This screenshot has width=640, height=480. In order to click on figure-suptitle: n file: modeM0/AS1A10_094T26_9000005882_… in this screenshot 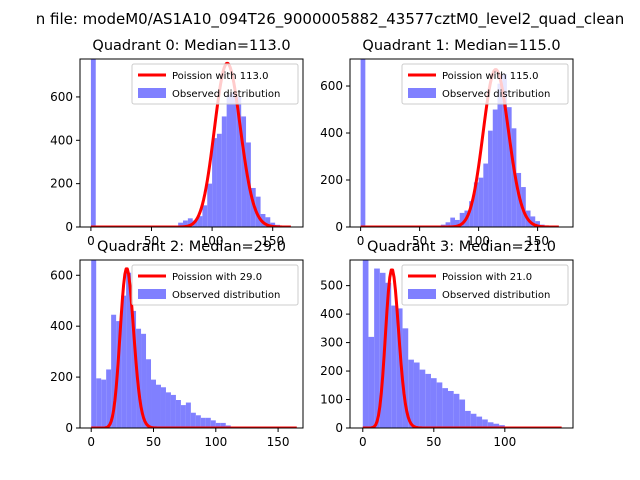, I will do `click(330, 19)`.